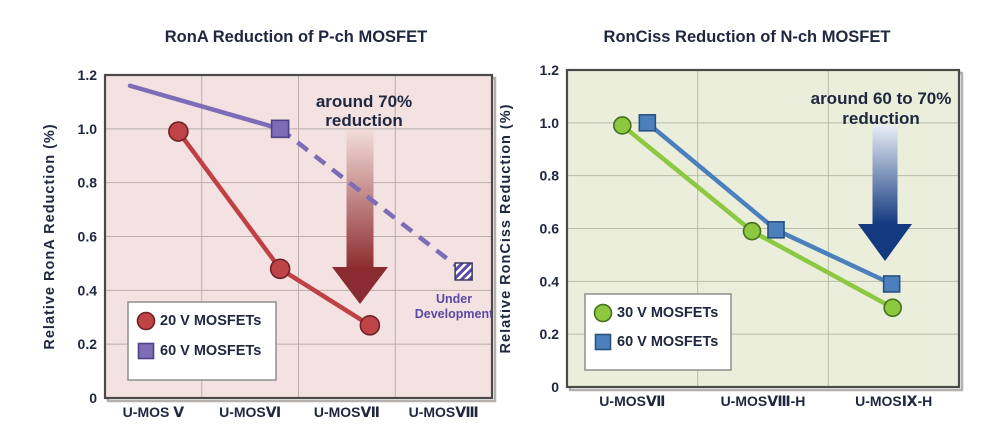 This screenshot has width=1000, height=444. Describe the element at coordinates (296, 37) in the screenshot. I see `chart-title: RonA Reduction of P-ch MOSFET` at that location.